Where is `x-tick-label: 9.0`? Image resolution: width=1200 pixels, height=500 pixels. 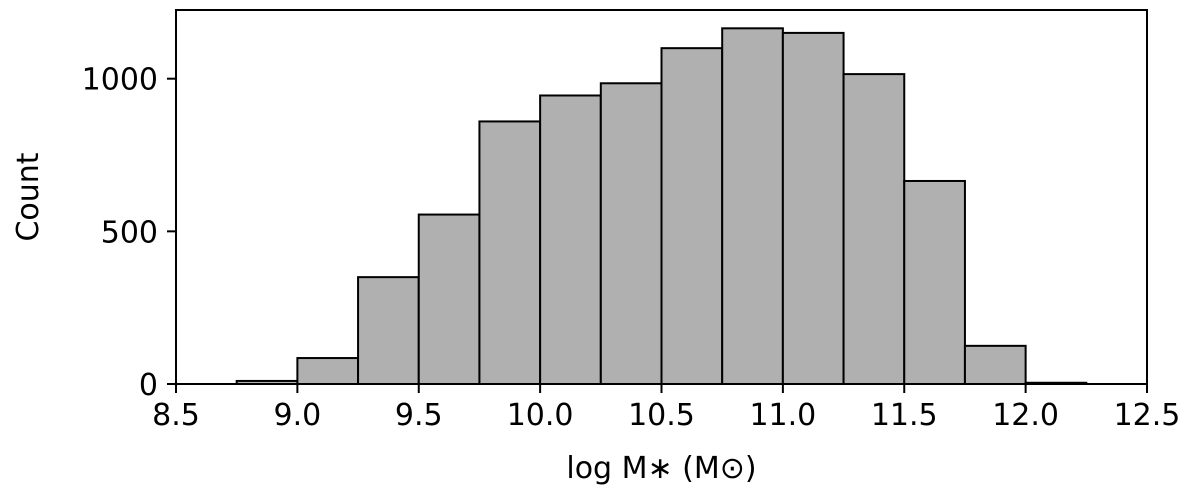
x-tick-label: 9.0 is located at coordinates (298, 415).